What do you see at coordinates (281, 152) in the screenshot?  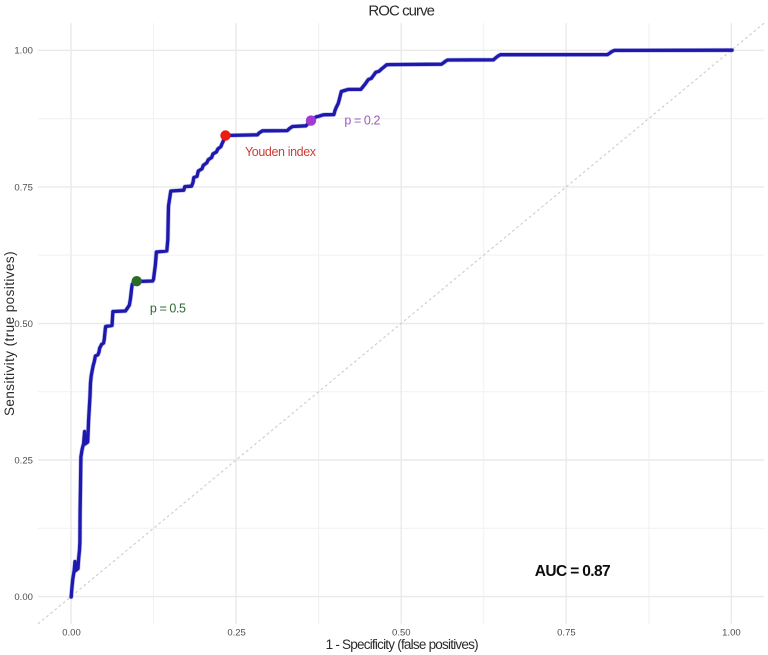 I see `svg-text: Youden index` at bounding box center [281, 152].